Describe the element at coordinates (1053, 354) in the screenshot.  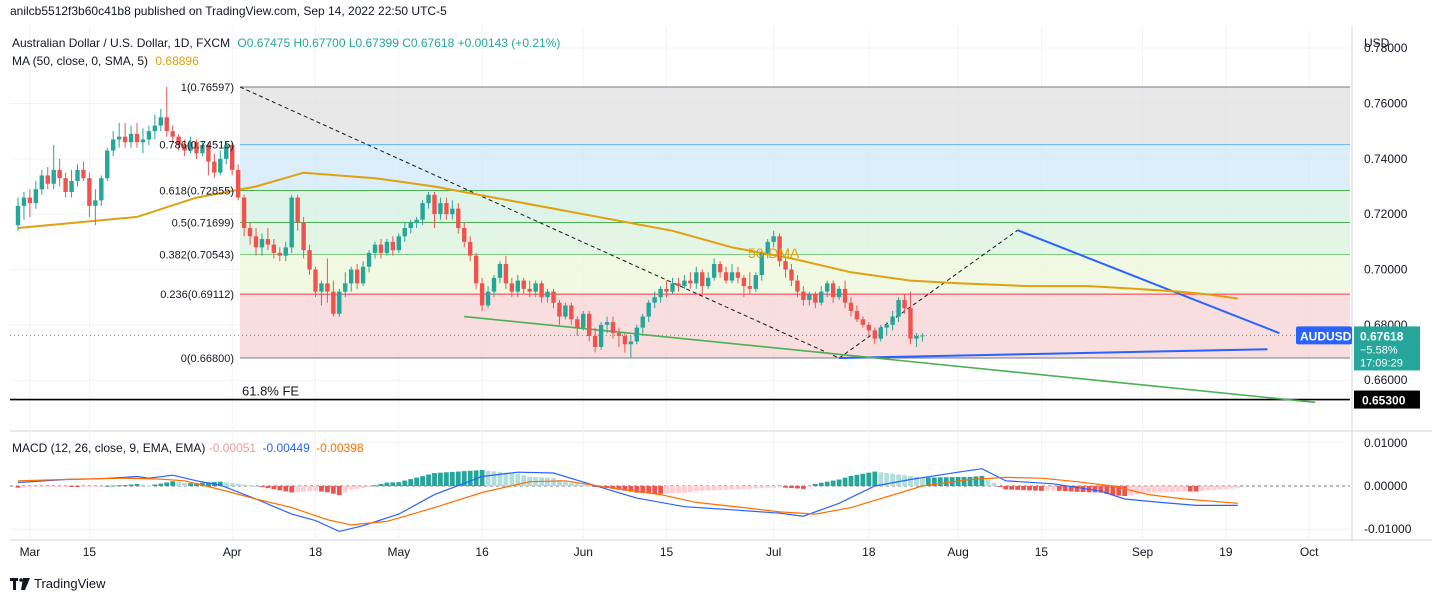
I see `support-trendline` at that location.